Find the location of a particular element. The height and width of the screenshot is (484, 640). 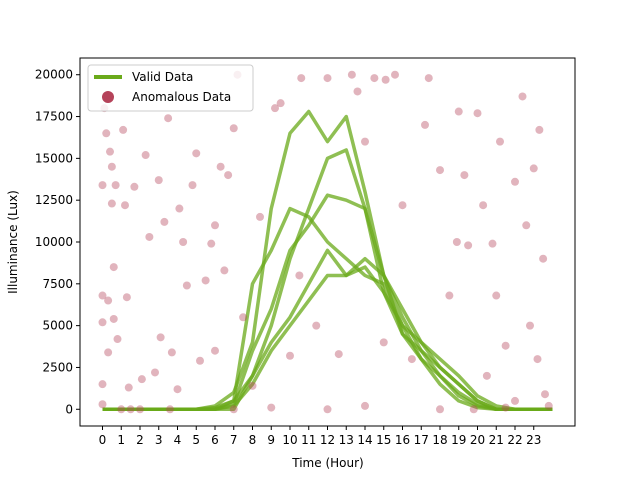

x-tick-label: 7 is located at coordinates (234, 440).